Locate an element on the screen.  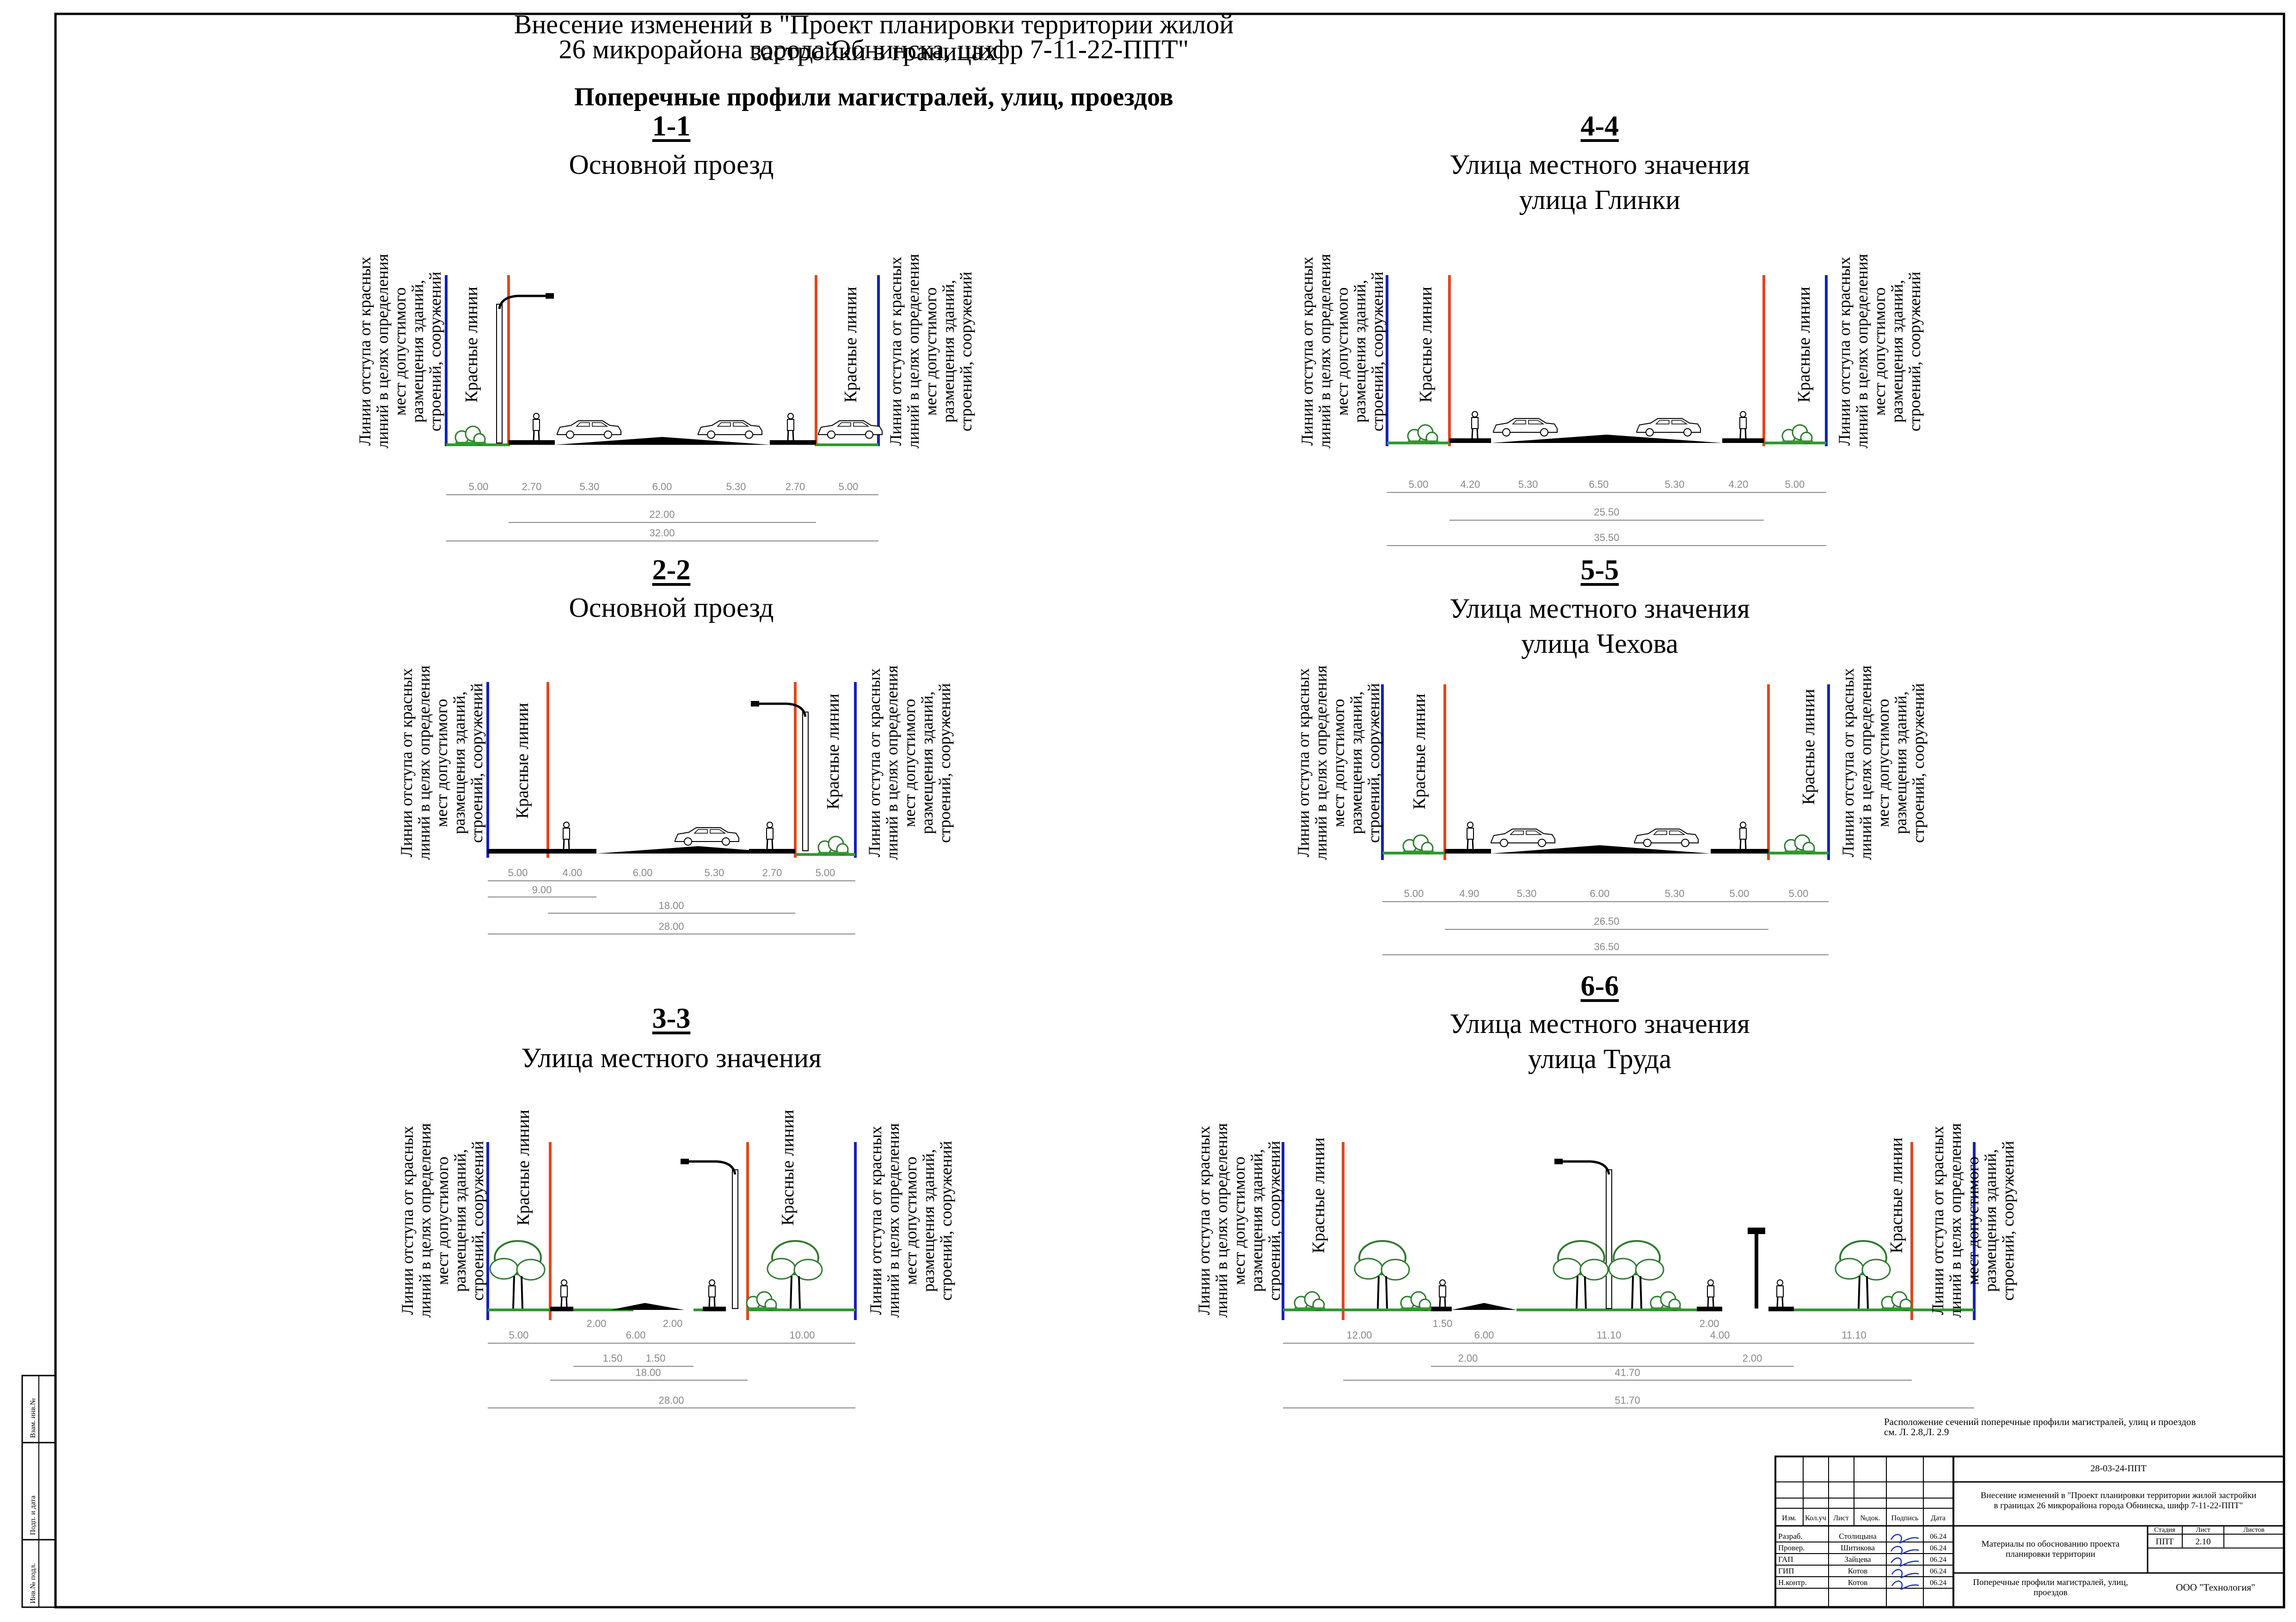
profile-2-2-drawing is located at coordinates (671, 770).